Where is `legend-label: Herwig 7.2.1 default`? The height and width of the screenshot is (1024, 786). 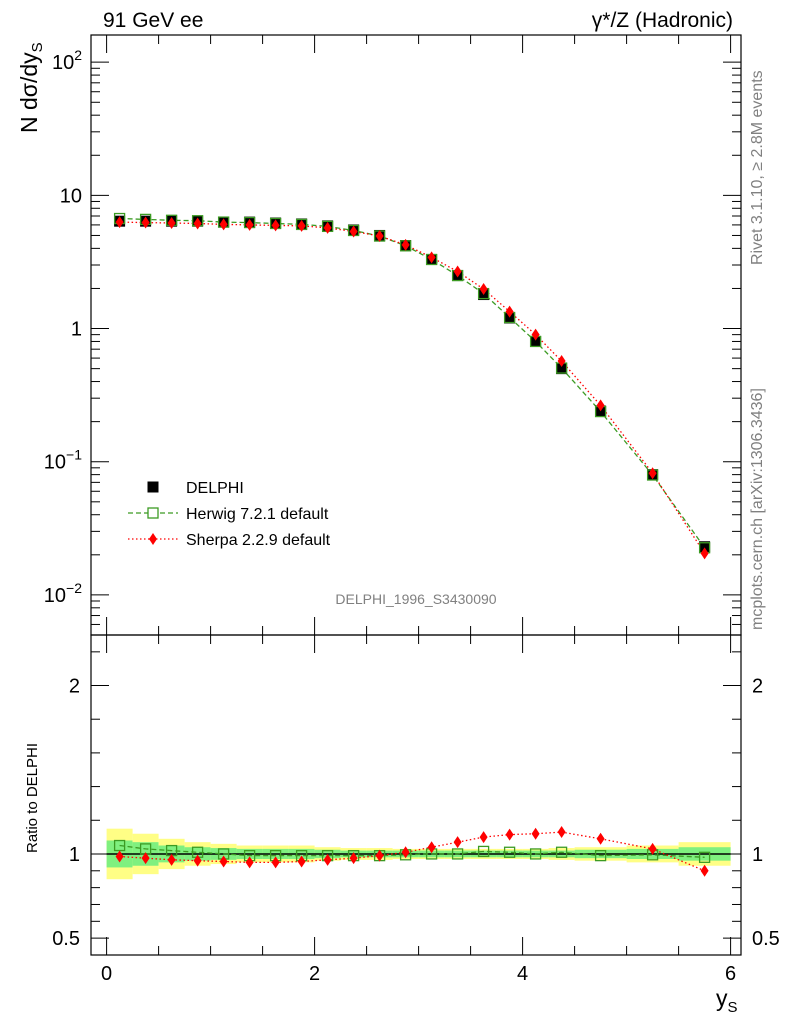 legend-label: Herwig 7.2.1 default is located at coordinates (257, 514).